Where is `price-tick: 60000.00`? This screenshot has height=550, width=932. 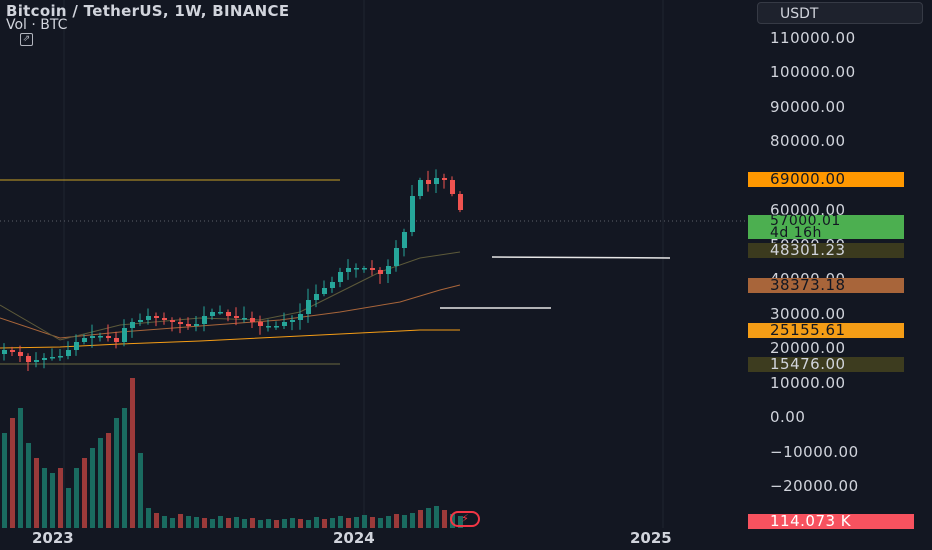 price-tick: 60000.00 is located at coordinates (808, 210).